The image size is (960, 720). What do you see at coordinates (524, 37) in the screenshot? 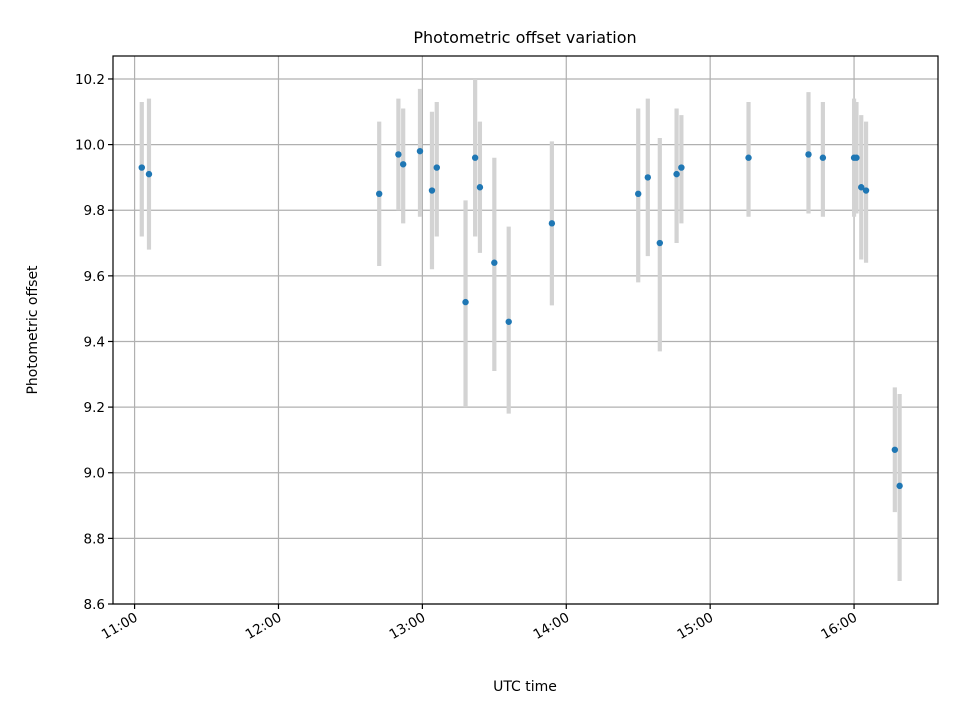
I see `chart-title: Photometric offset variation` at bounding box center [524, 37].